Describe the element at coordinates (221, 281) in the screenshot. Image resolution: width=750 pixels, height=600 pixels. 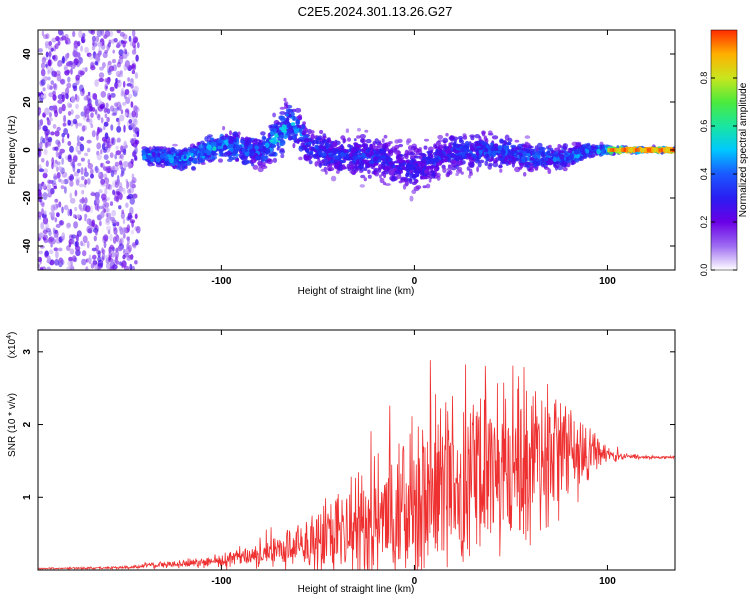
I see `spectrogram-x-tick-label: -100` at that location.